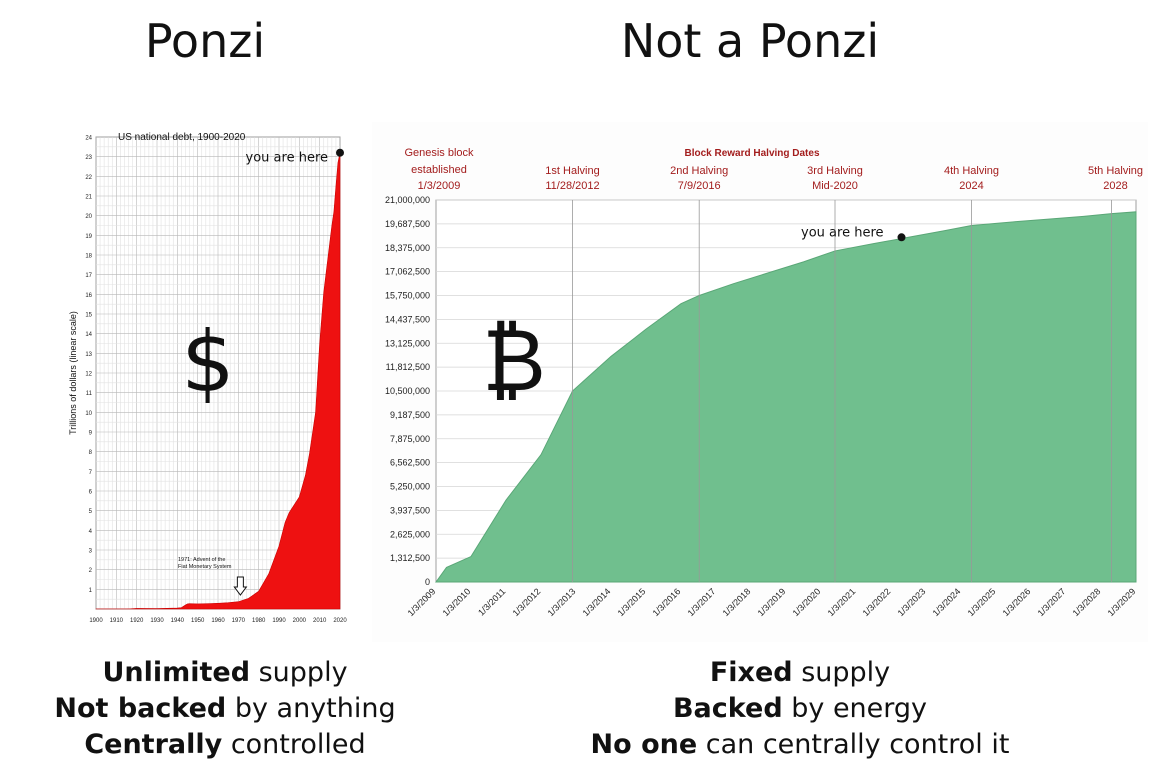 The width and height of the screenshot is (1170, 775). What do you see at coordinates (88, 296) in the screenshot?
I see `y-tick-label: 16` at bounding box center [88, 296].